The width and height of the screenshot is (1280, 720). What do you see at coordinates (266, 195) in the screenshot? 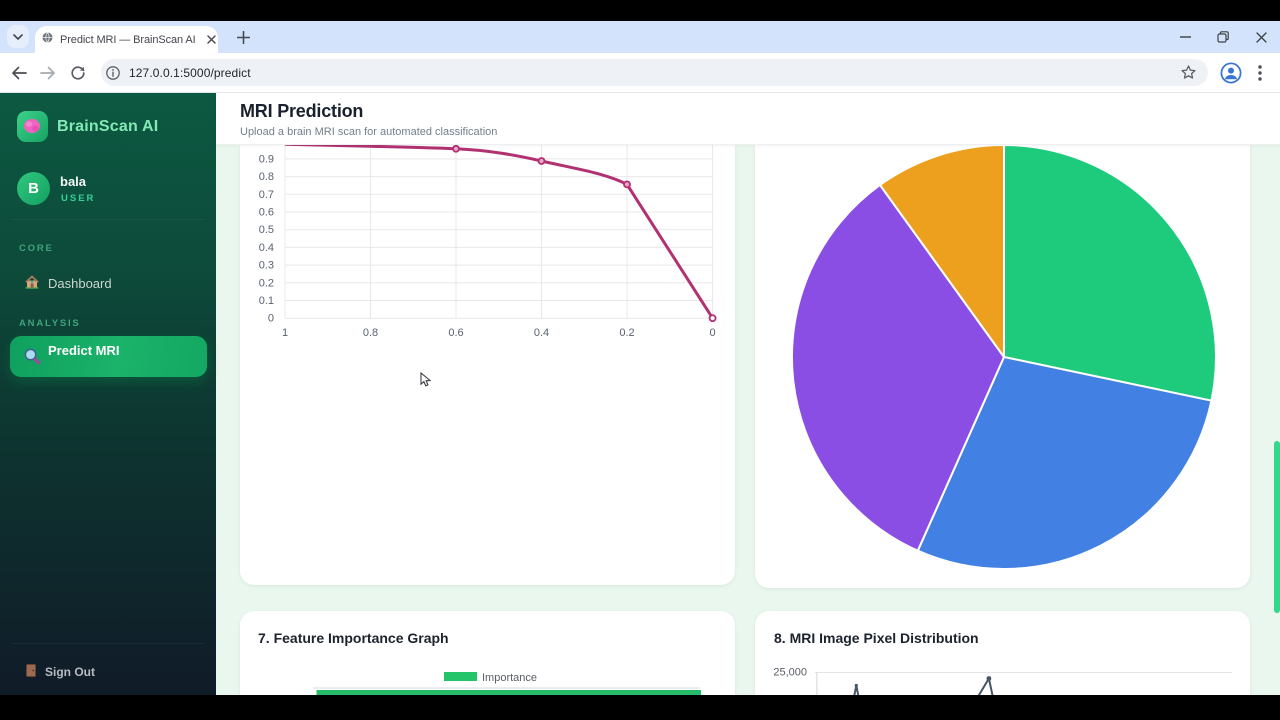
I see `svg-text: 0.7` at bounding box center [266, 195].